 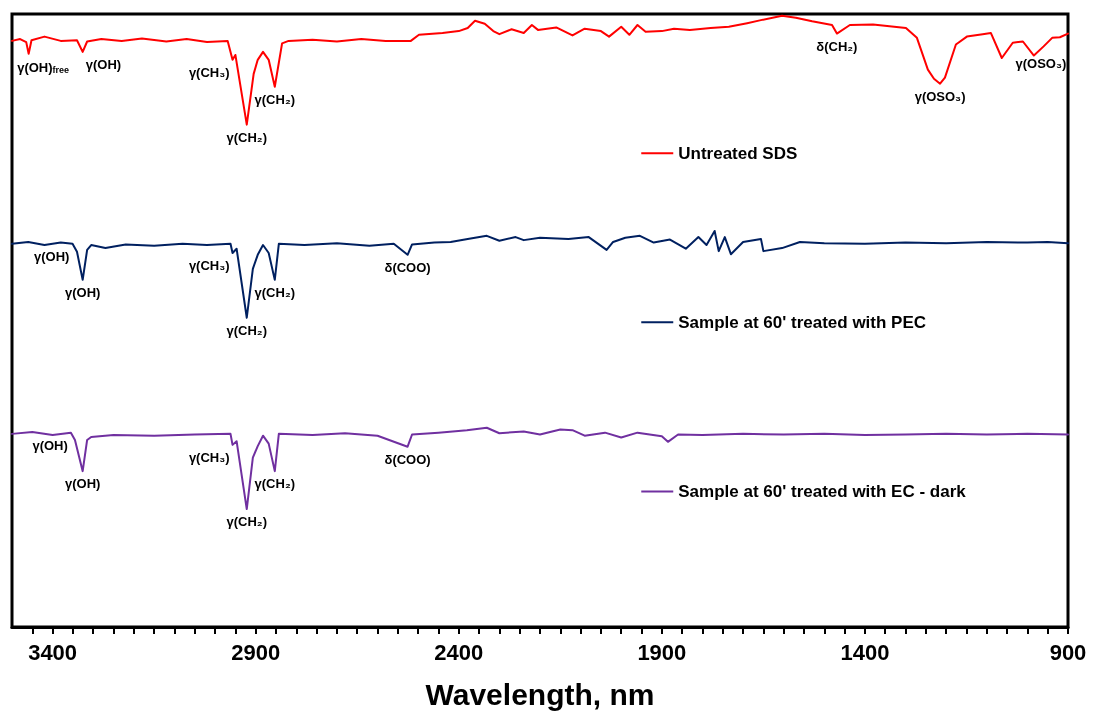 What do you see at coordinates (1068, 652) in the screenshot?
I see `x-tick-label: 900` at bounding box center [1068, 652].